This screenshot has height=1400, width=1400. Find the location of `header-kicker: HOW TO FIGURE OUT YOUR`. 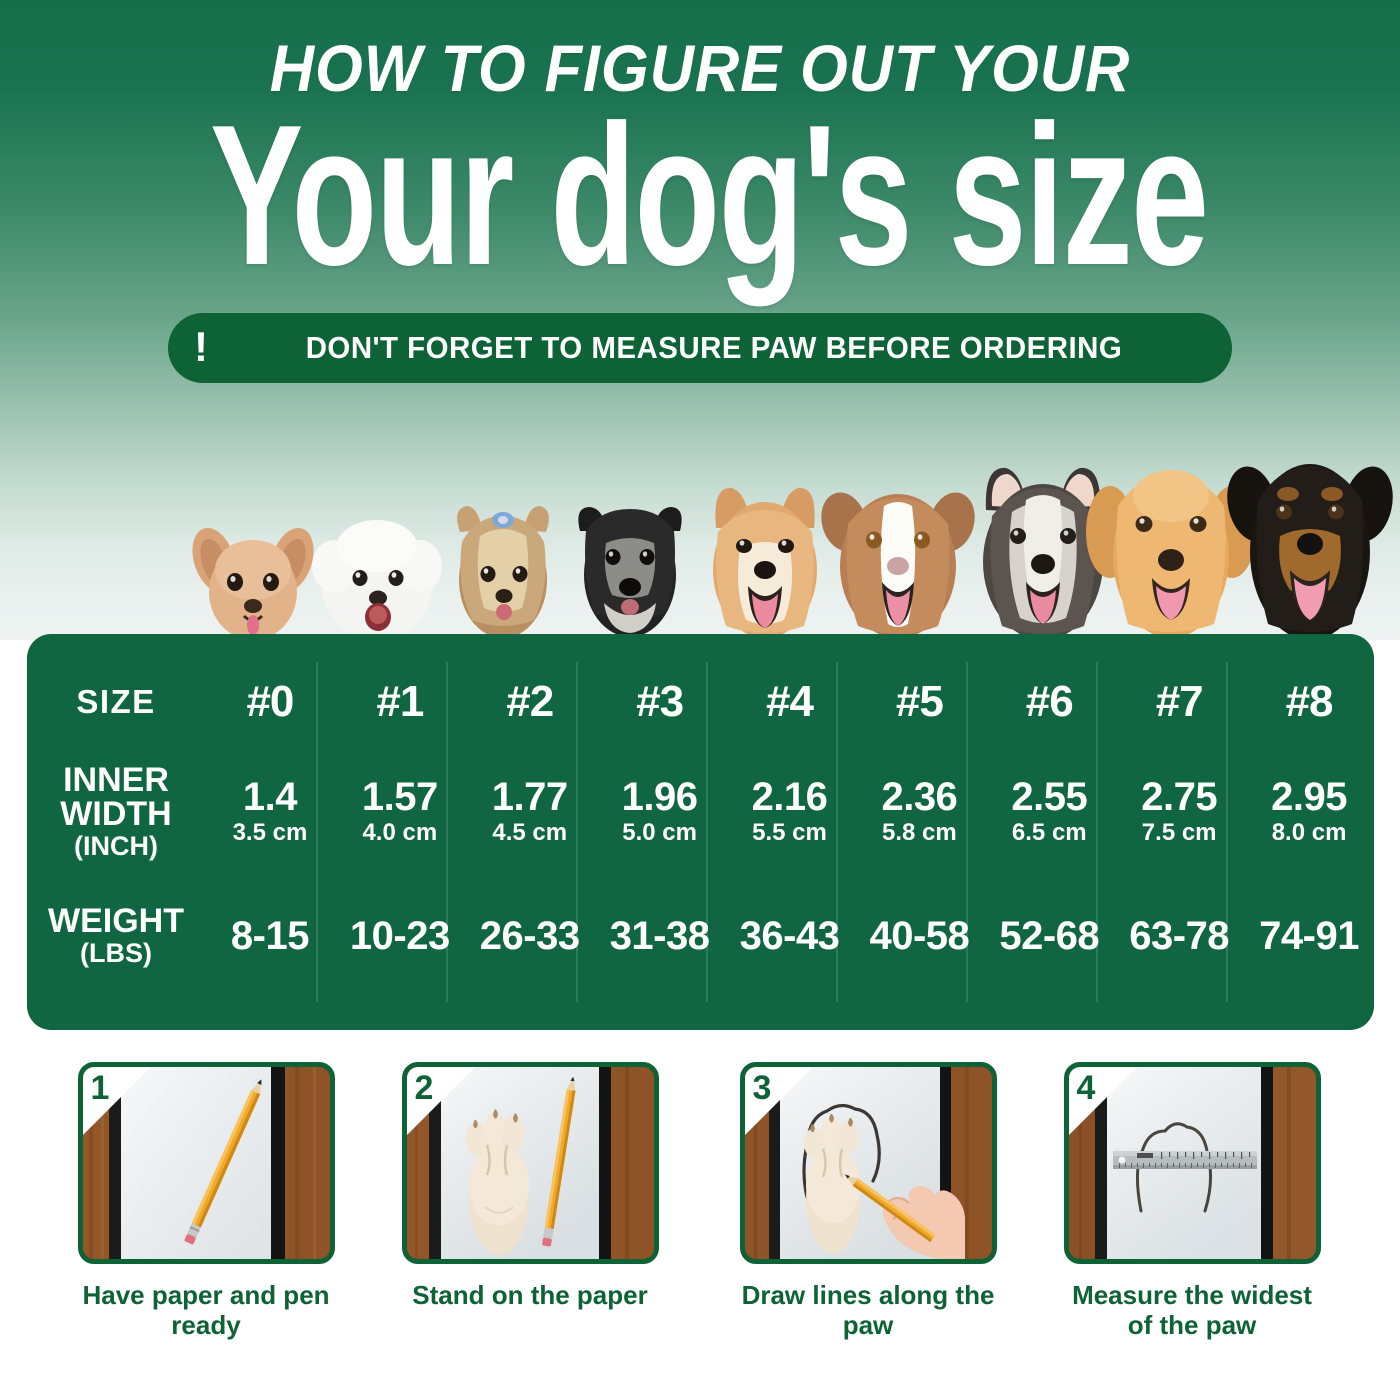

header-kicker: HOW TO FIGURE OUT YOUR is located at coordinates (700, 68).